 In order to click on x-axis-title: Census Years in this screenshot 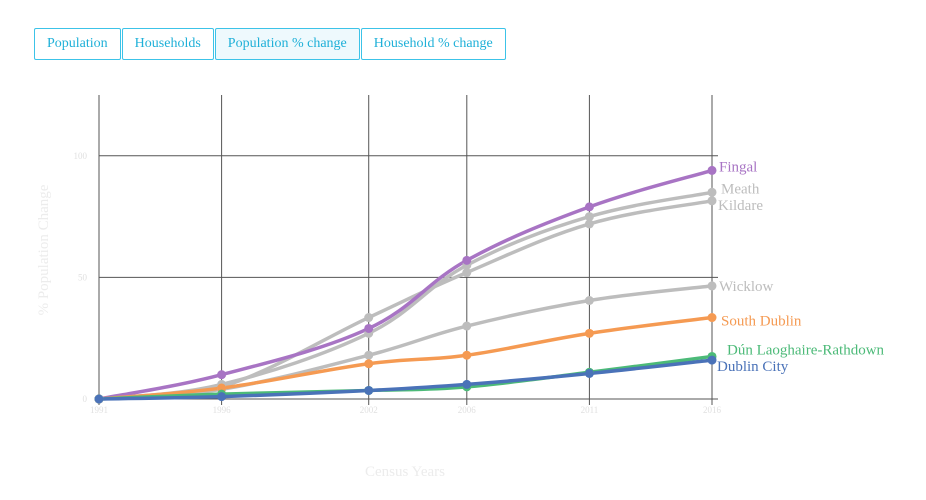, I will do `click(405, 472)`.